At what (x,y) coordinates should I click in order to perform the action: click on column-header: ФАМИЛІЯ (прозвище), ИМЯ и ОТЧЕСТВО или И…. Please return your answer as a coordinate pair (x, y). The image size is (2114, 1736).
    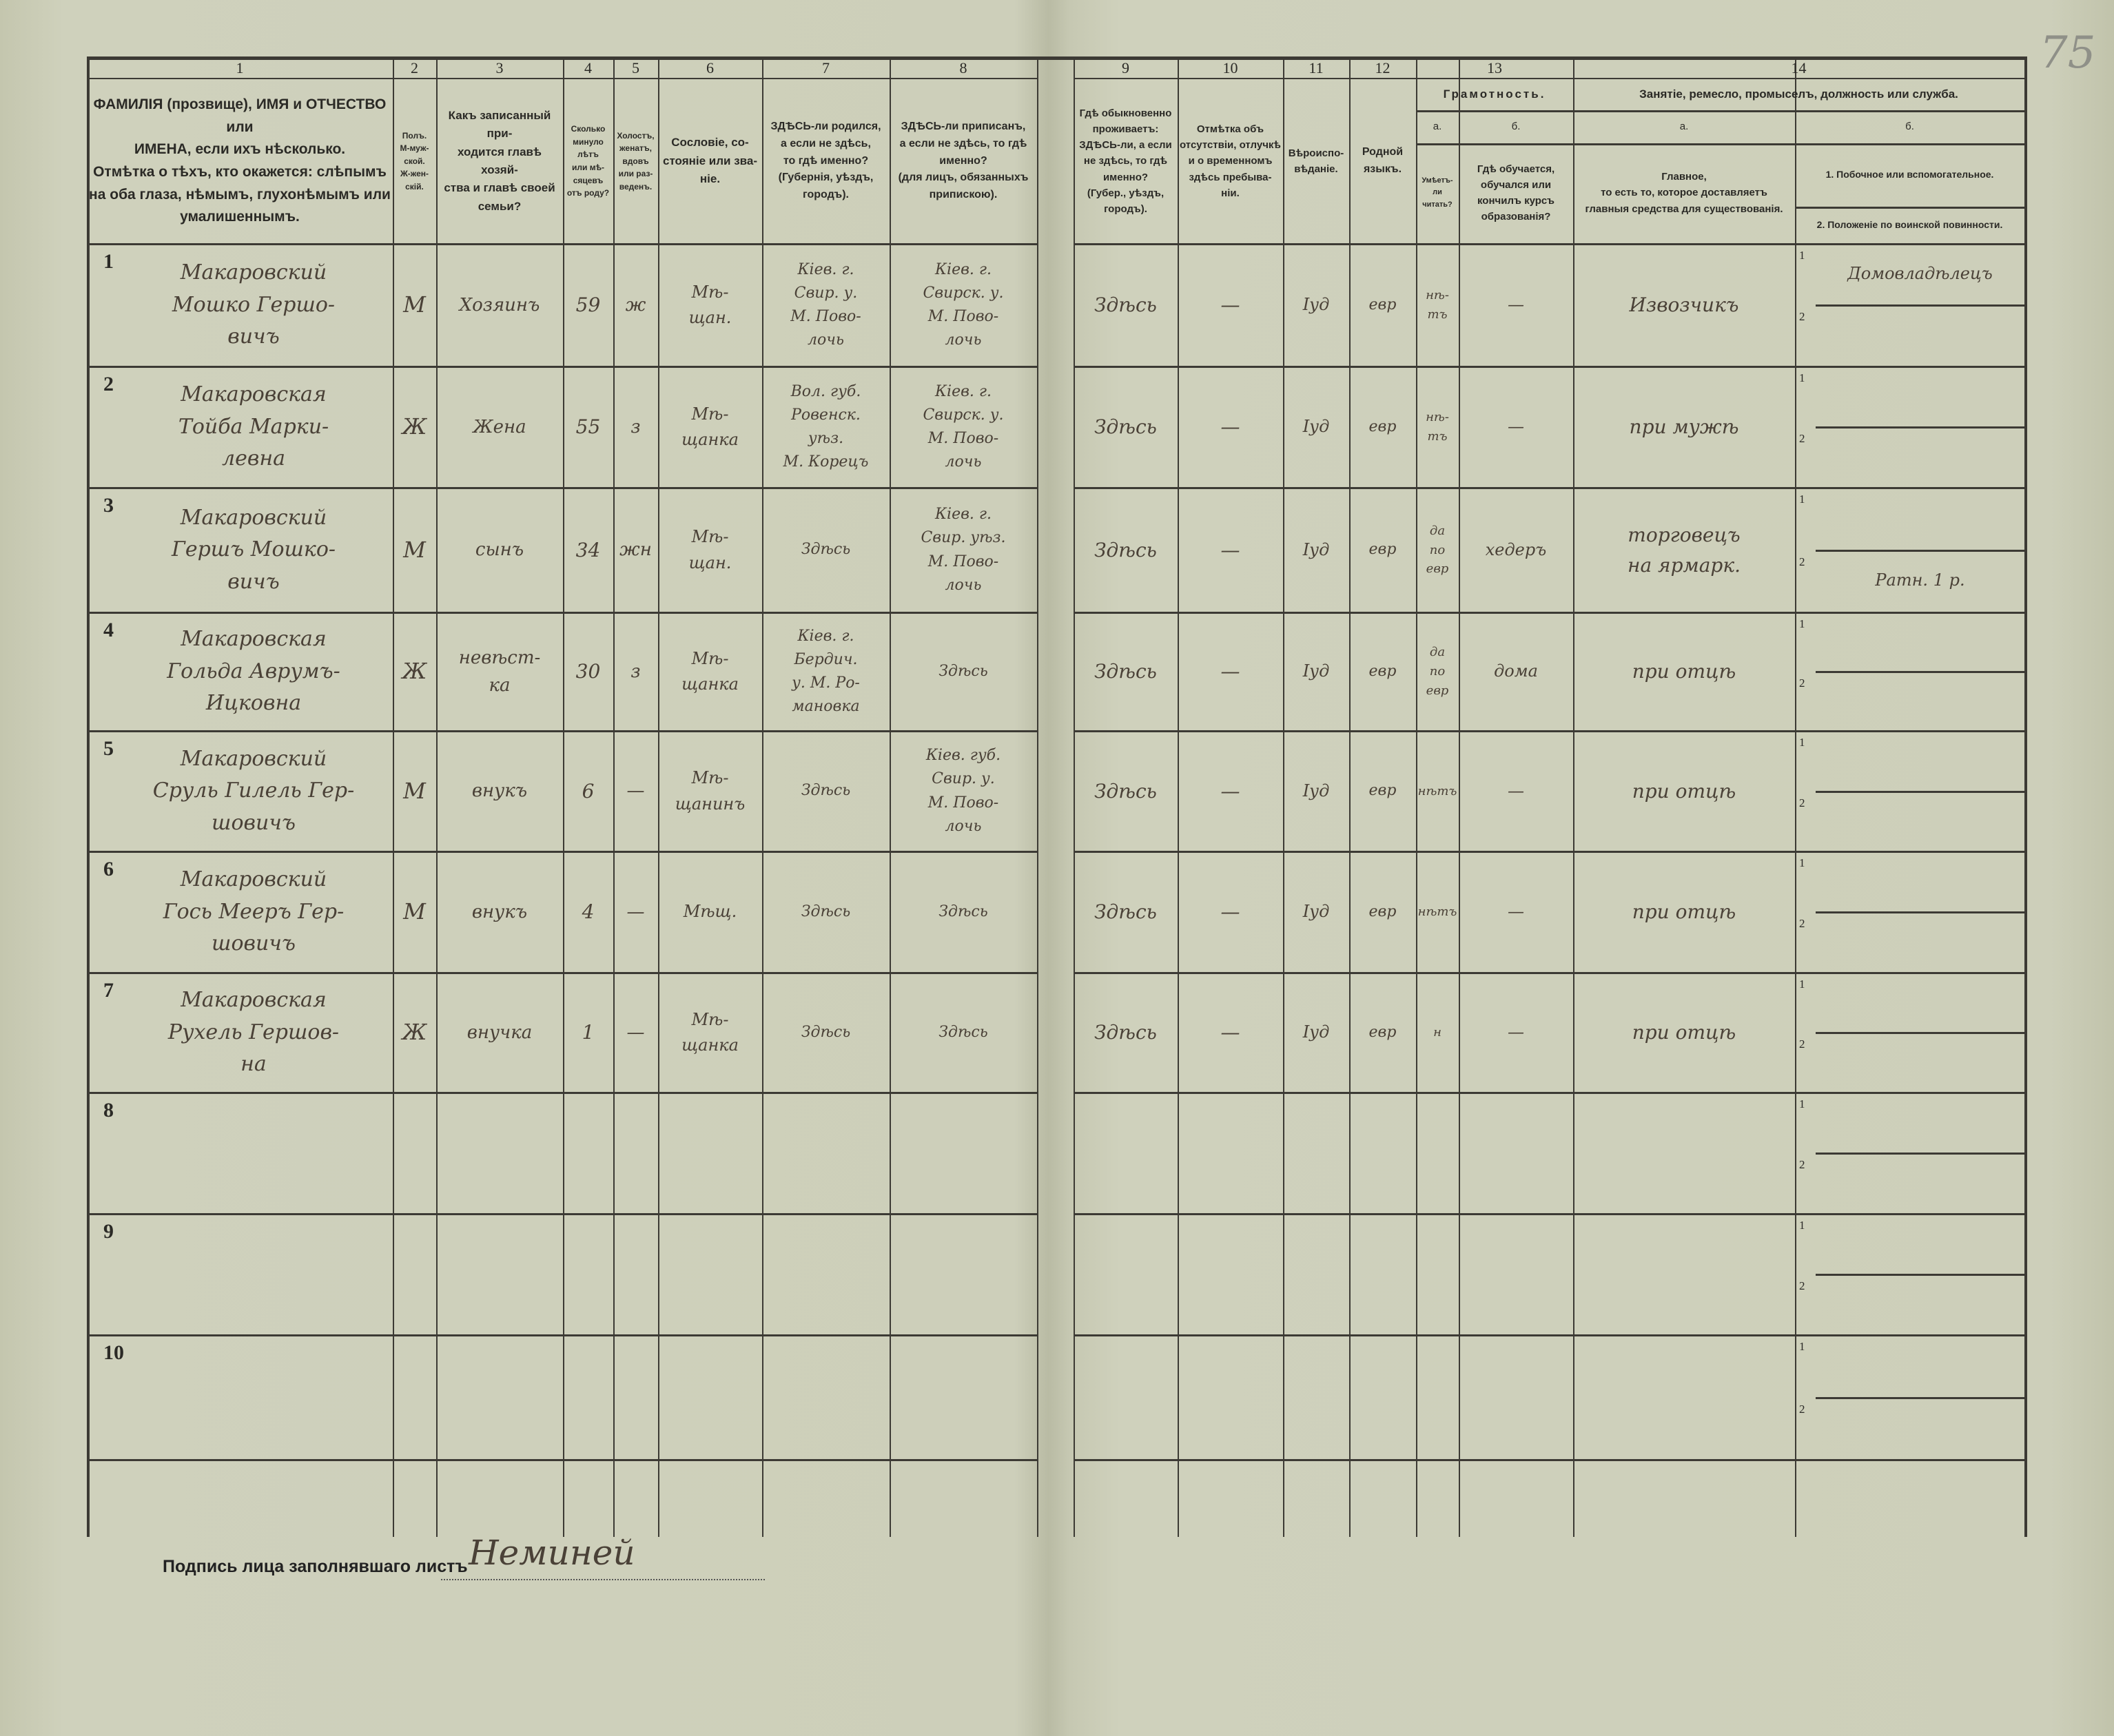
    Looking at the image, I should click on (240, 160).